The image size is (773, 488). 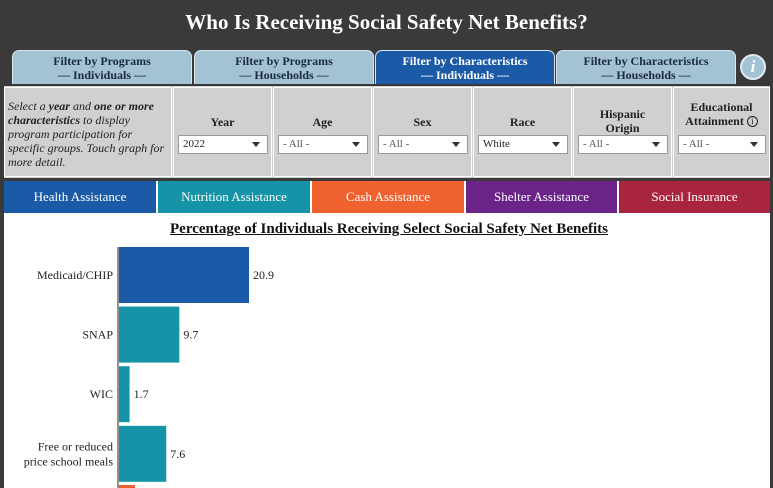 I want to click on year-select: 2022, so click(x=223, y=144).